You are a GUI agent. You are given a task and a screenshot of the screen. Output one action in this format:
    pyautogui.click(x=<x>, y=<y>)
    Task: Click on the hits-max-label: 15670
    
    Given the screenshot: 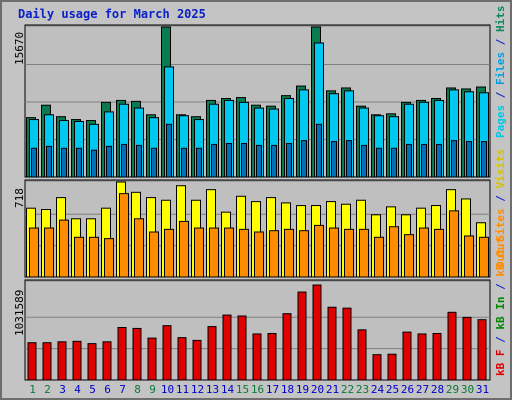 What is the action you would take?
    pyautogui.click(x=19, y=48)
    